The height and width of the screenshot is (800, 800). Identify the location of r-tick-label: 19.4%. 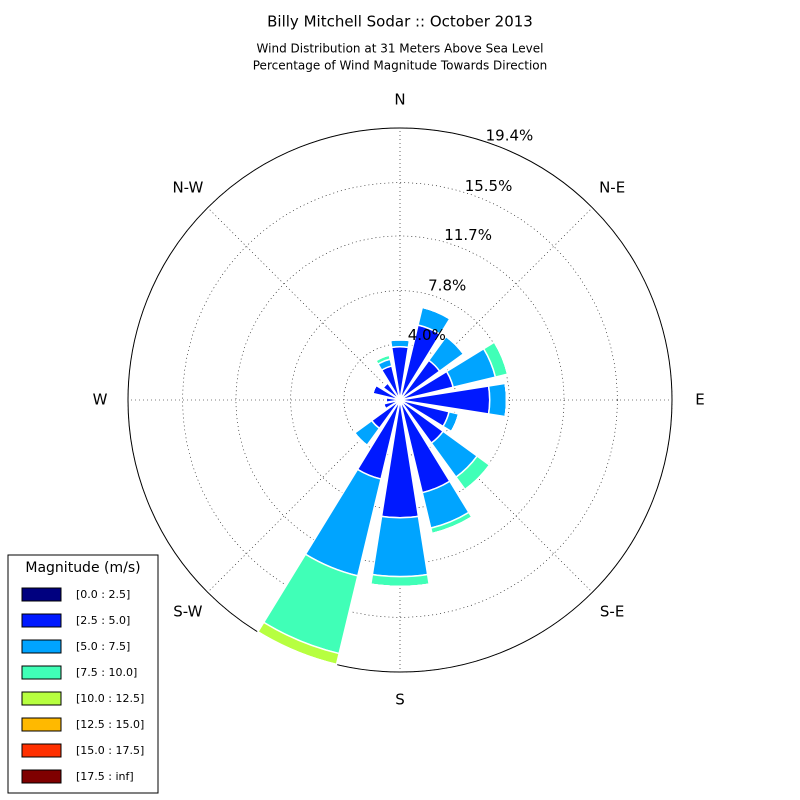
(510, 135).